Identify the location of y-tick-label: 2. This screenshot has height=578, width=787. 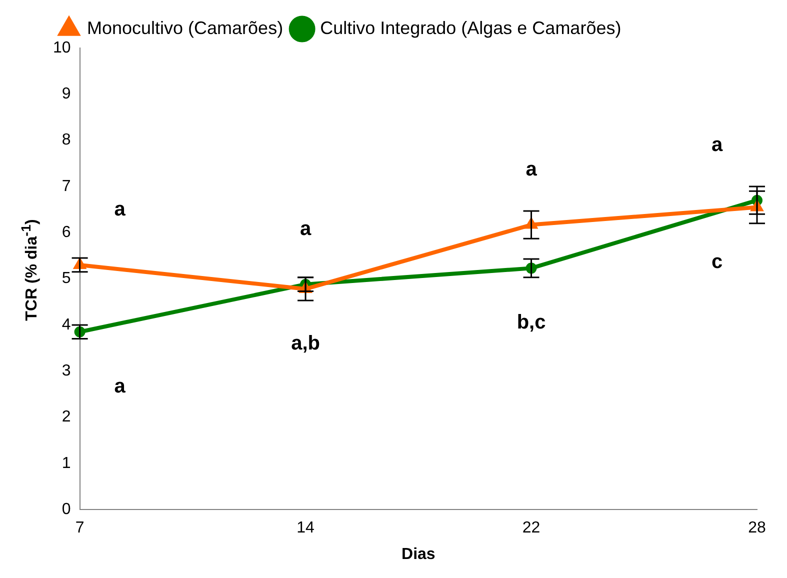
(66, 417).